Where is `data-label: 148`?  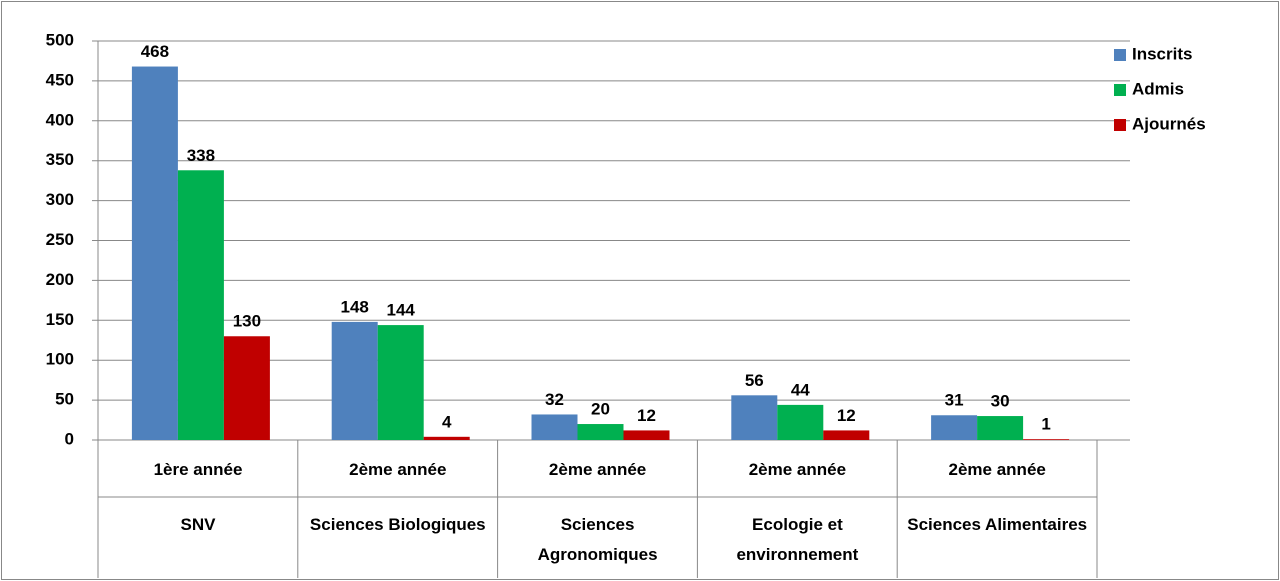 data-label: 148 is located at coordinates (355, 306).